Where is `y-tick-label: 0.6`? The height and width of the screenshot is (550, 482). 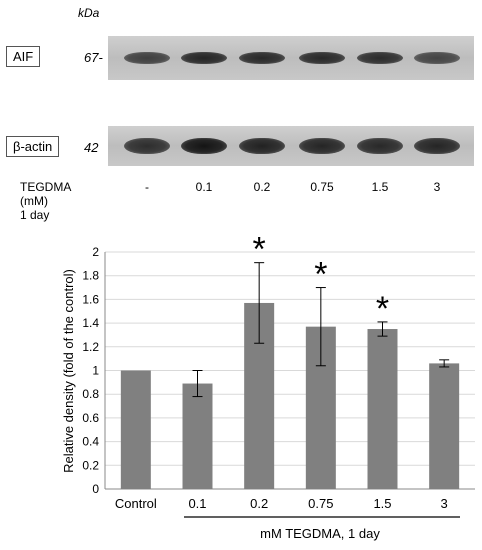 y-tick-label: 0.6 is located at coordinates (90, 418).